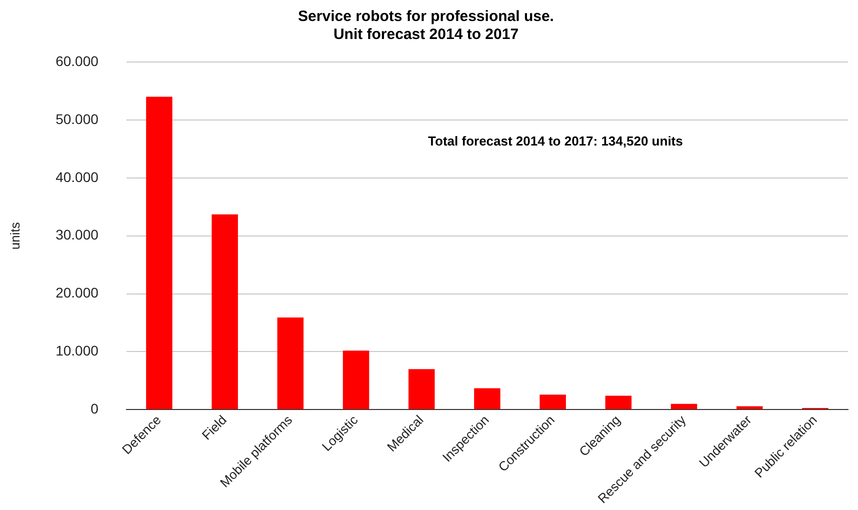 The width and height of the screenshot is (858, 510). Describe the element at coordinates (14, 236) in the screenshot. I see `y-axis-title: units` at that location.